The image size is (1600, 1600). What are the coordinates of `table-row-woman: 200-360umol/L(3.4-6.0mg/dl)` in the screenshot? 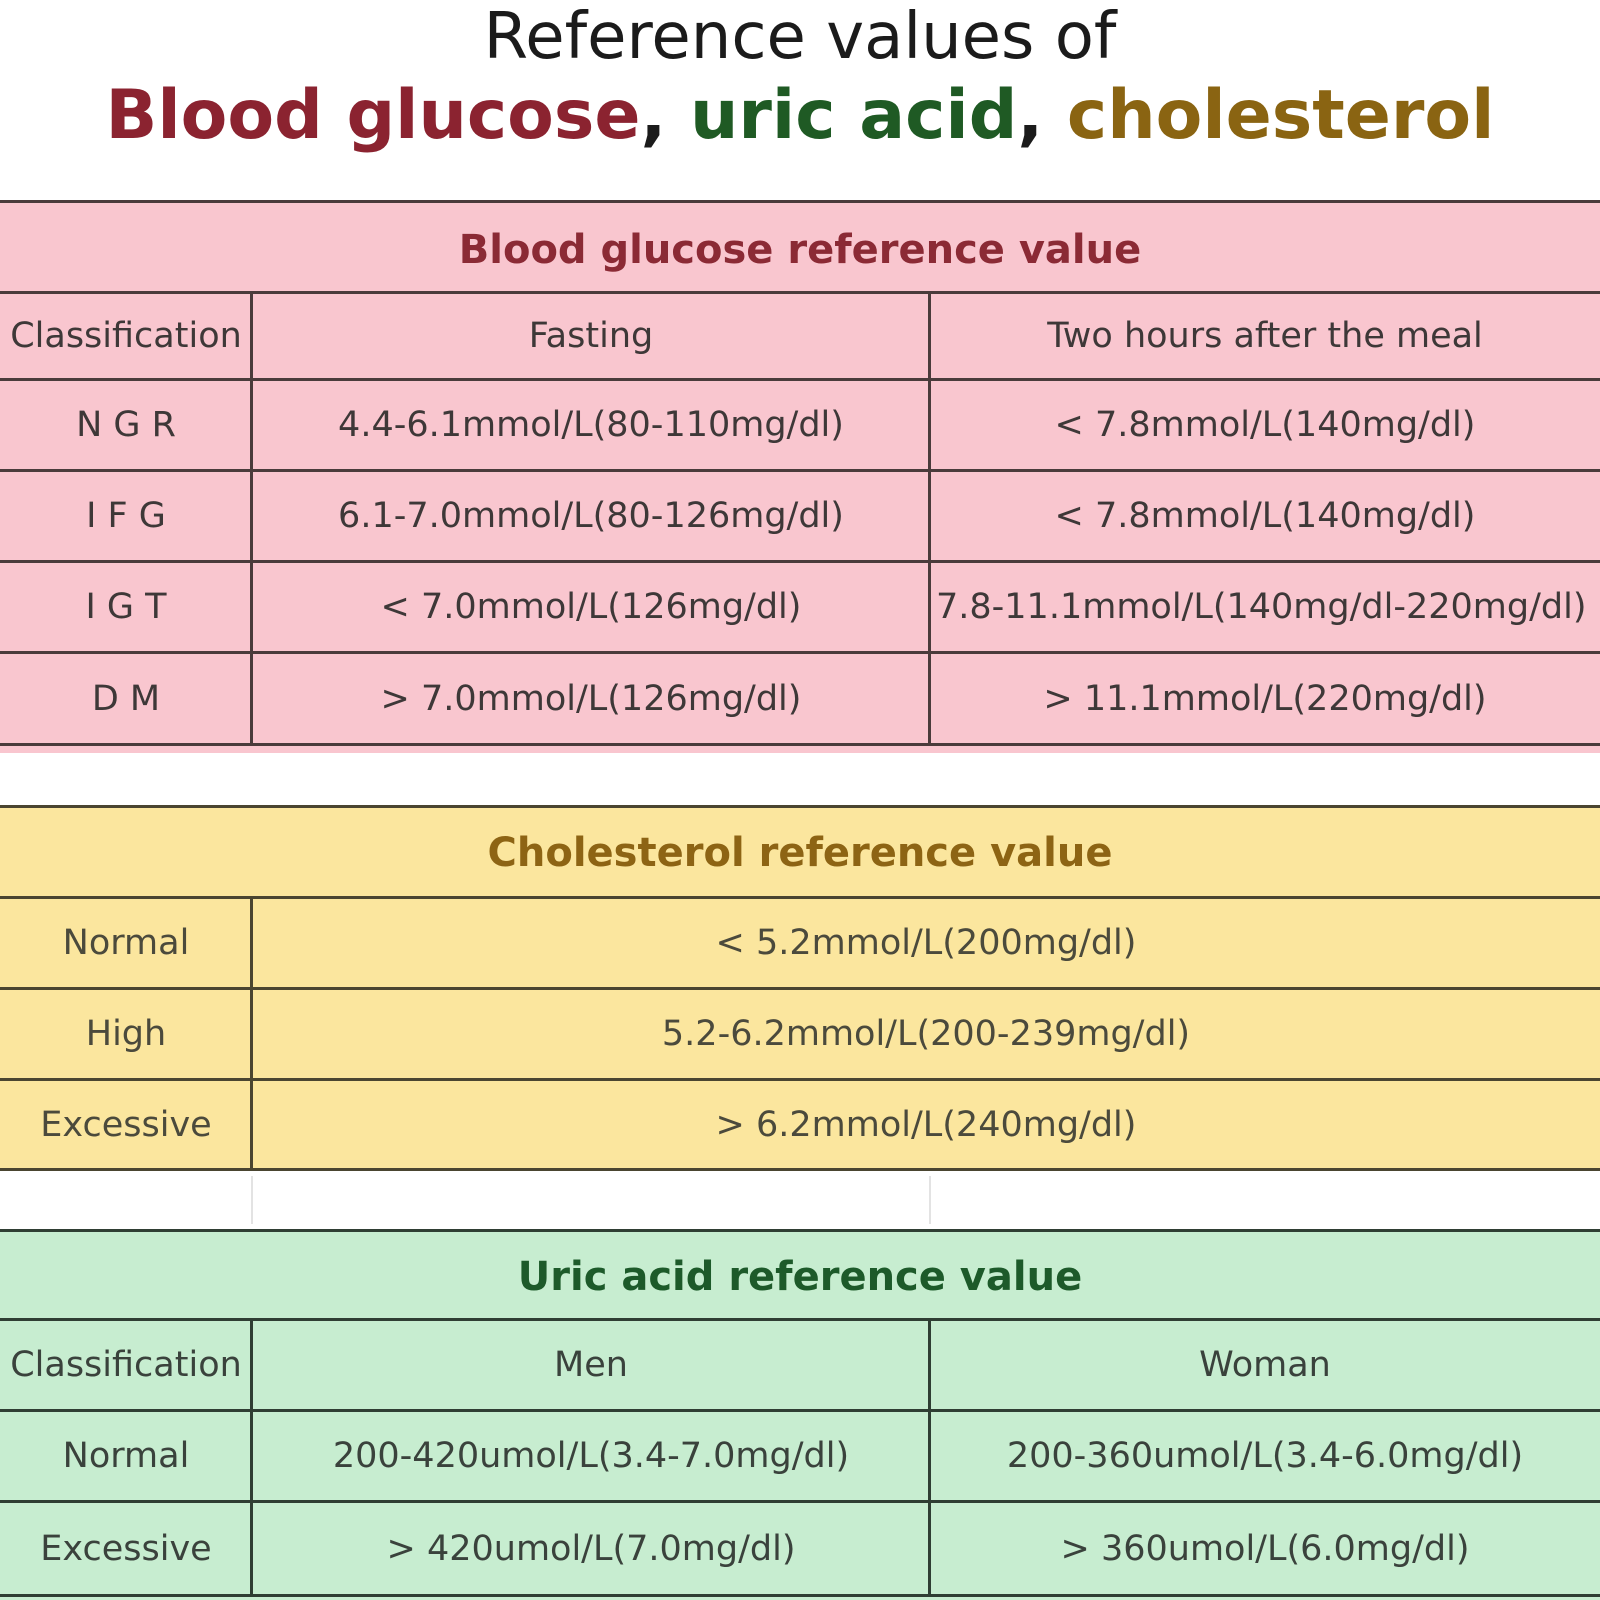 It's located at (1265, 1456).